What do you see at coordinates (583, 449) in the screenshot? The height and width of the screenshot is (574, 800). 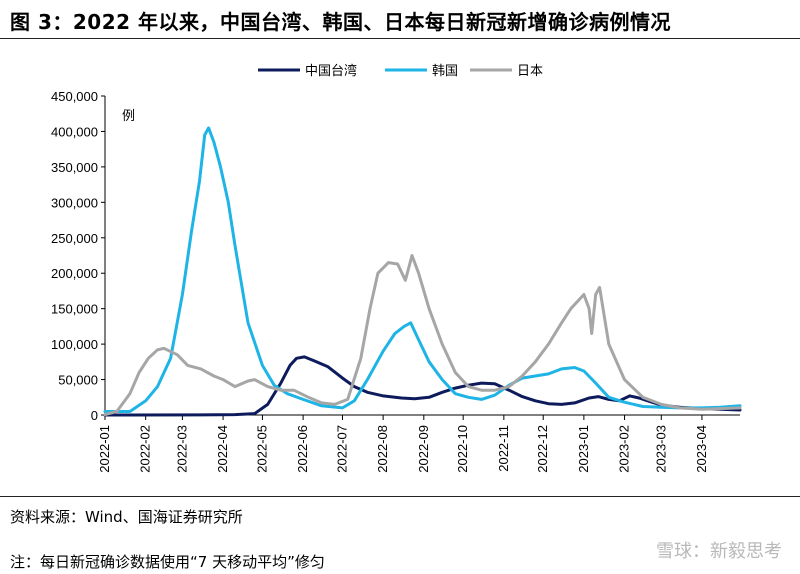 I see `x-tick-label: 2023-01` at bounding box center [583, 449].